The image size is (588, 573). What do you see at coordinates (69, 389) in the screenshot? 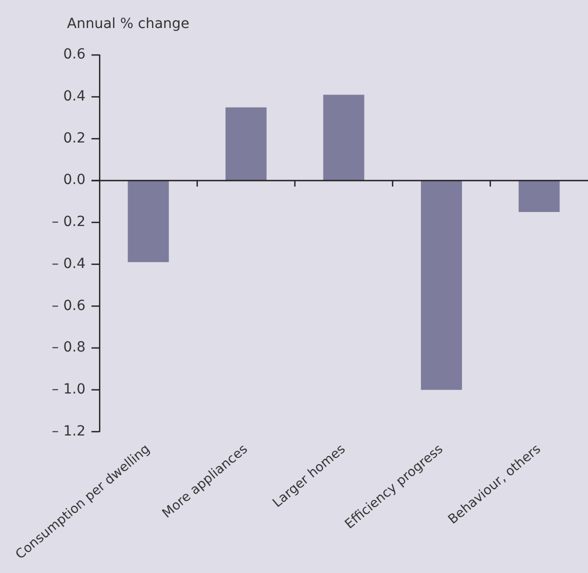
I see `y-tick-label: – 1.0` at bounding box center [69, 389].